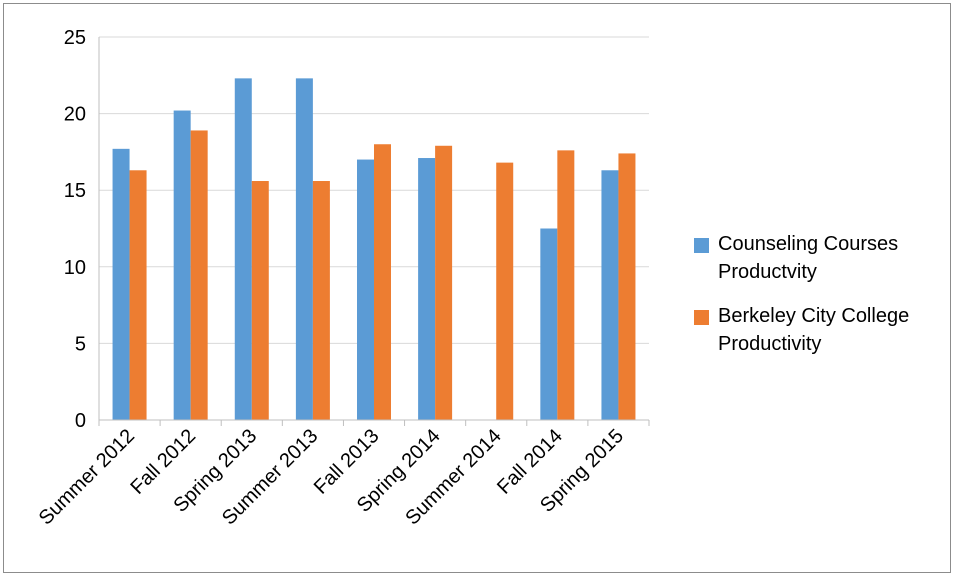 The width and height of the screenshot is (956, 577). I want to click on x-tick-label: Summer 2012, so click(87, 477).